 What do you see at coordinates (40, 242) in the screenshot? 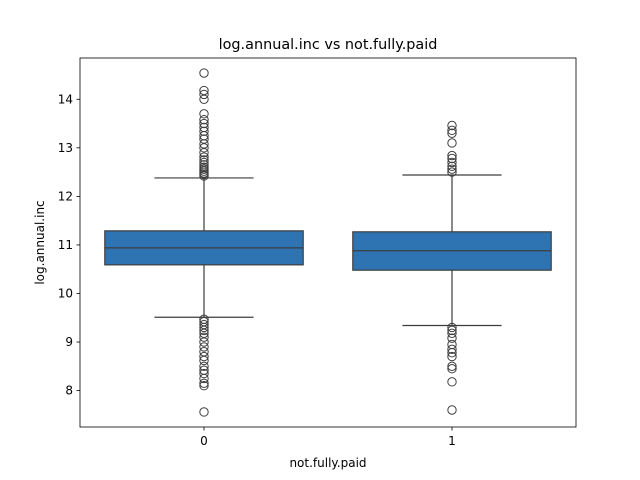
I see `y-axis-label: log.annual.inc` at bounding box center [40, 242].